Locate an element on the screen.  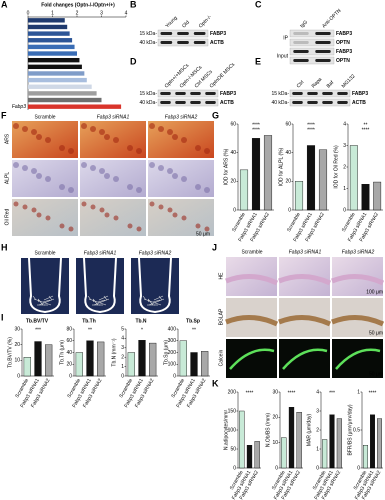
chart-title: Tb.N is located at coordinates (140, 321).